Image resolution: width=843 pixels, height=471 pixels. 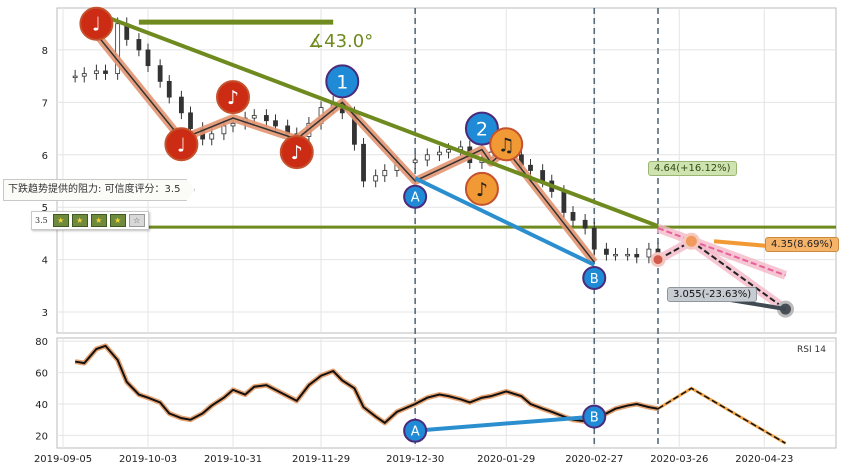 What do you see at coordinates (136, 220) in the screenshot?
I see `empty-star-icon: ☆` at bounding box center [136, 220].